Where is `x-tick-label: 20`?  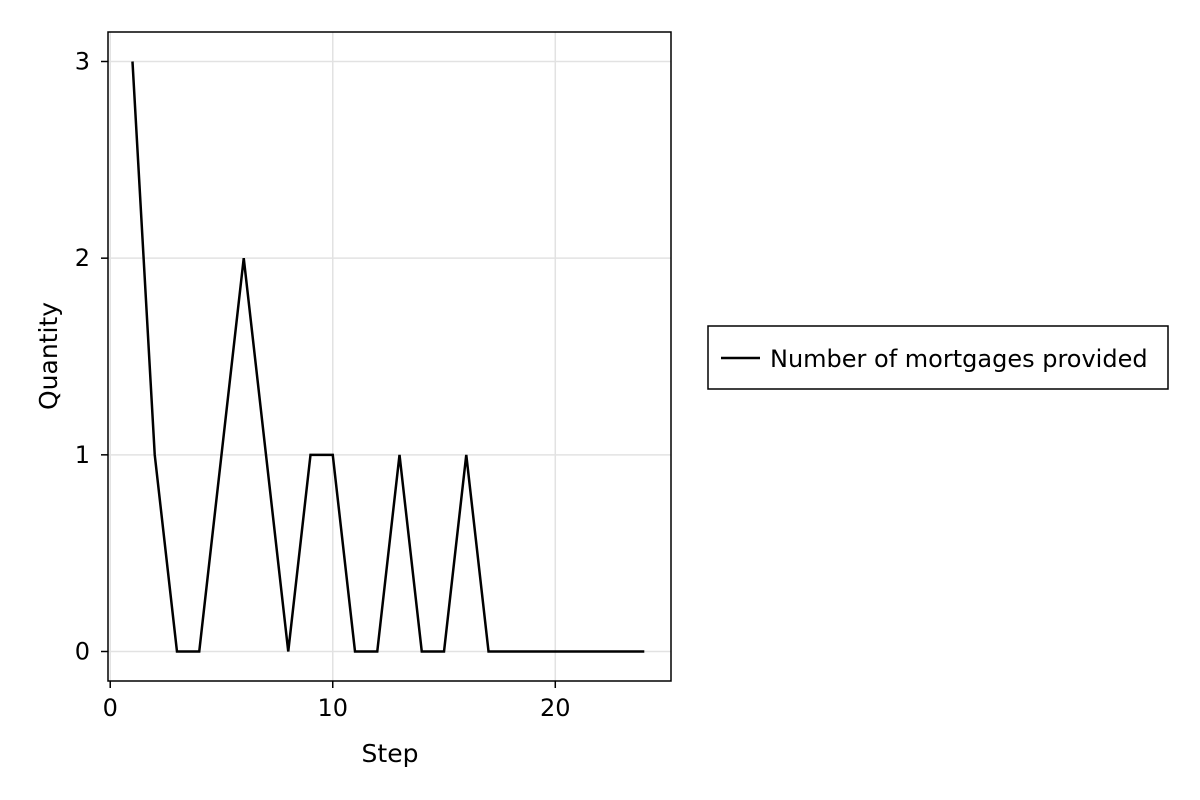 x-tick-label: 20 is located at coordinates (555, 708).